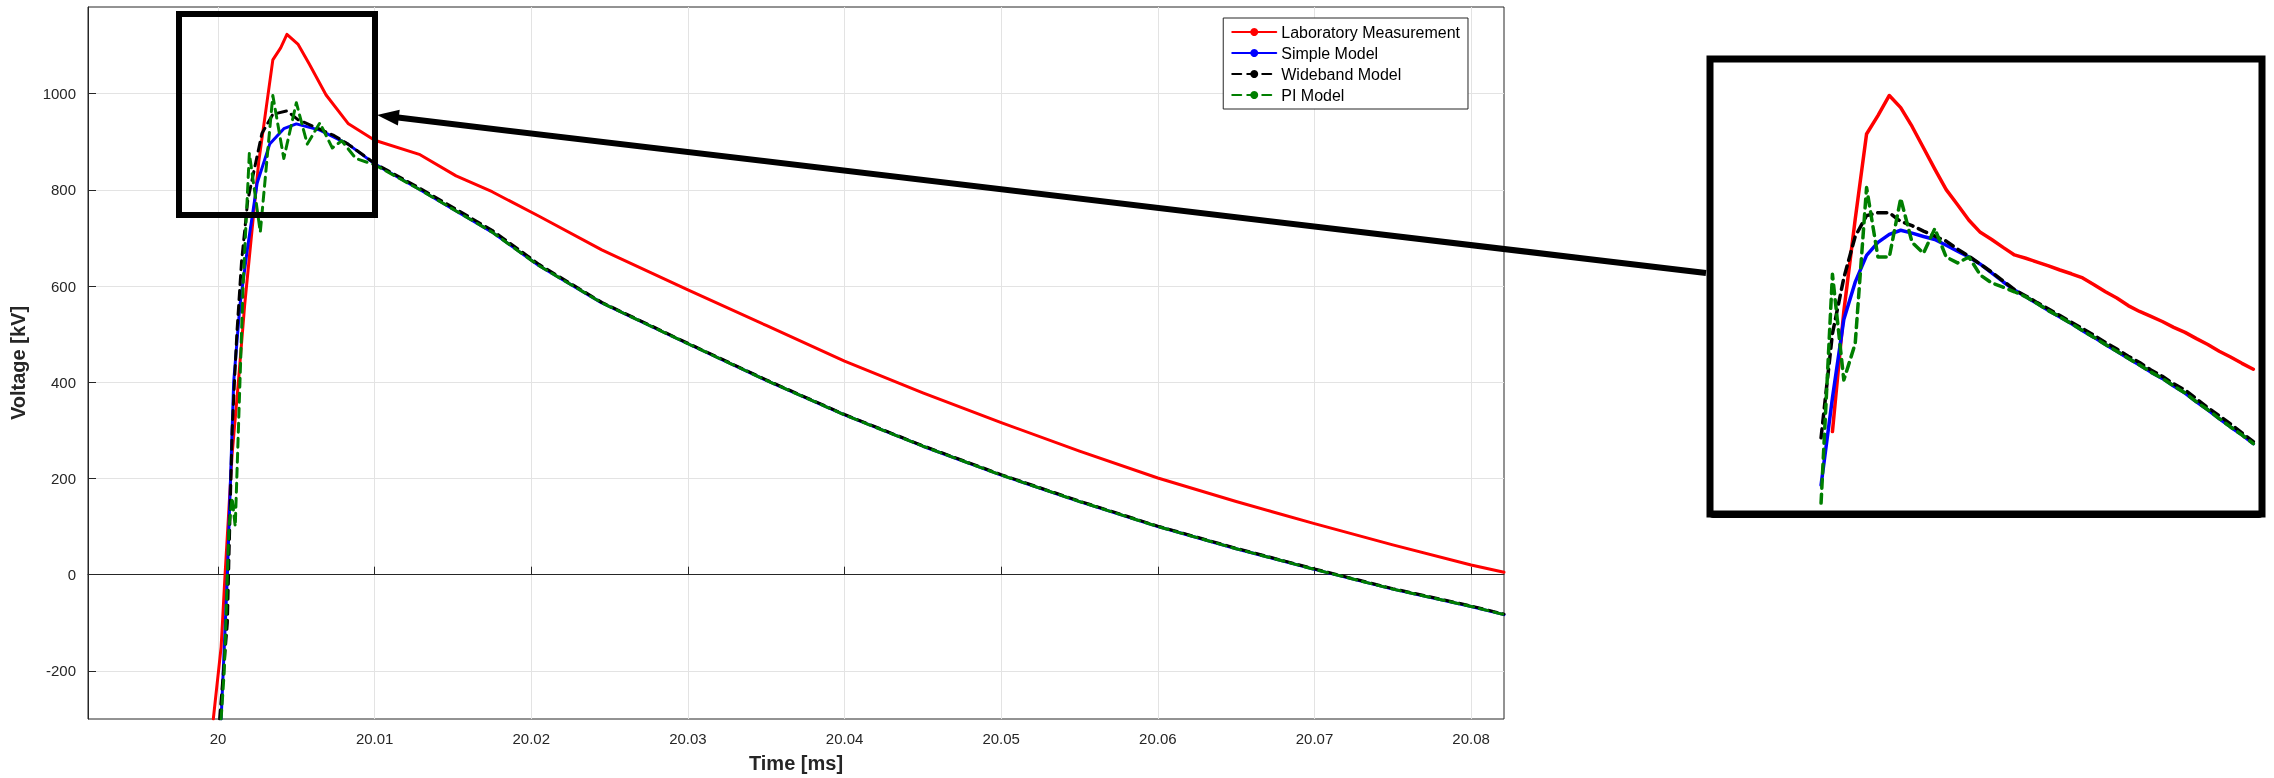  What do you see at coordinates (71, 575) in the screenshot?
I see `y-tick-label: 0` at bounding box center [71, 575].